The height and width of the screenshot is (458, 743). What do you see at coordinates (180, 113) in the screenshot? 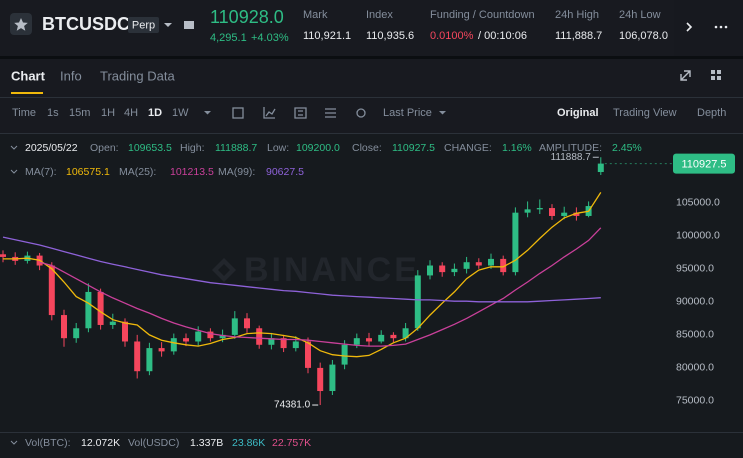
I see `interval: 1W` at bounding box center [180, 113].